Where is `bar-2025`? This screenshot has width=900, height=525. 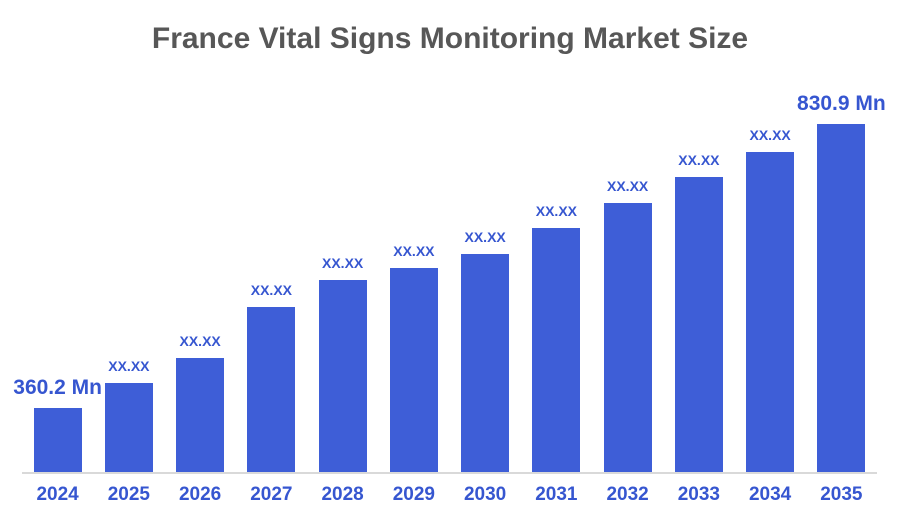
bar-2025 is located at coordinates (128, 427).